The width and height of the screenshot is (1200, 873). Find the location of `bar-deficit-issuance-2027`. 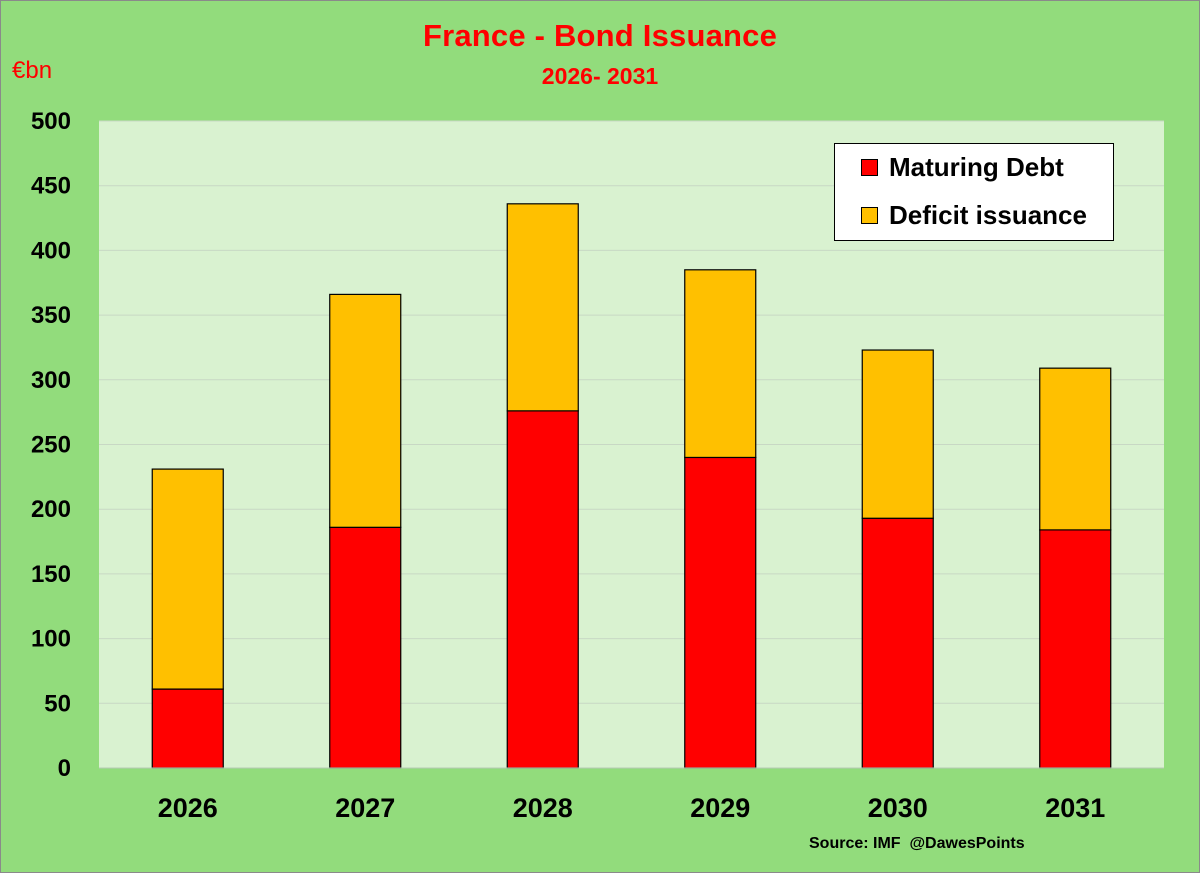

bar-deficit-issuance-2027 is located at coordinates (365, 410).